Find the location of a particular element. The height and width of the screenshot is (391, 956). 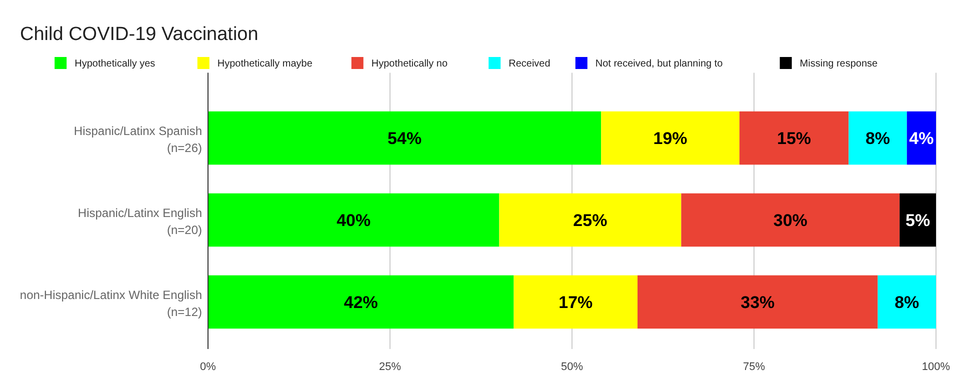

x-tick-label: 25% is located at coordinates (390, 367).